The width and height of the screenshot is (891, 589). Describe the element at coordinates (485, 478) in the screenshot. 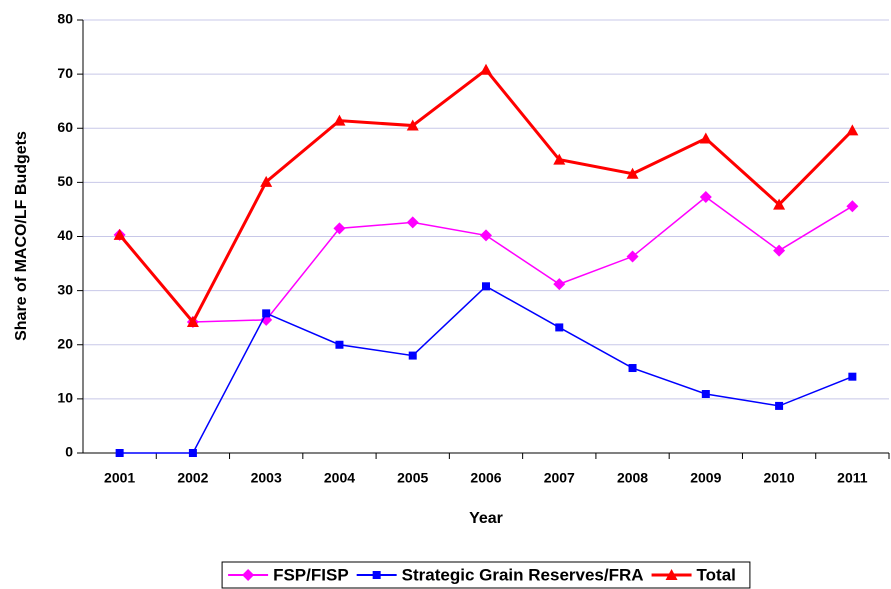

I see `x-tick-label: 2006` at that location.